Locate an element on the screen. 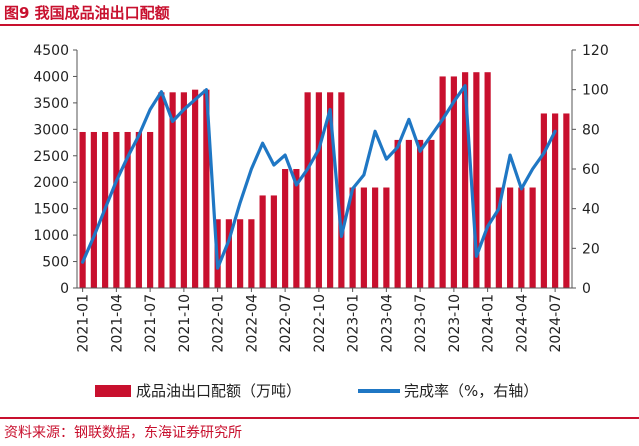 This screenshot has width=639, height=446. x-tick-label: 2024-01 is located at coordinates (489, 323).